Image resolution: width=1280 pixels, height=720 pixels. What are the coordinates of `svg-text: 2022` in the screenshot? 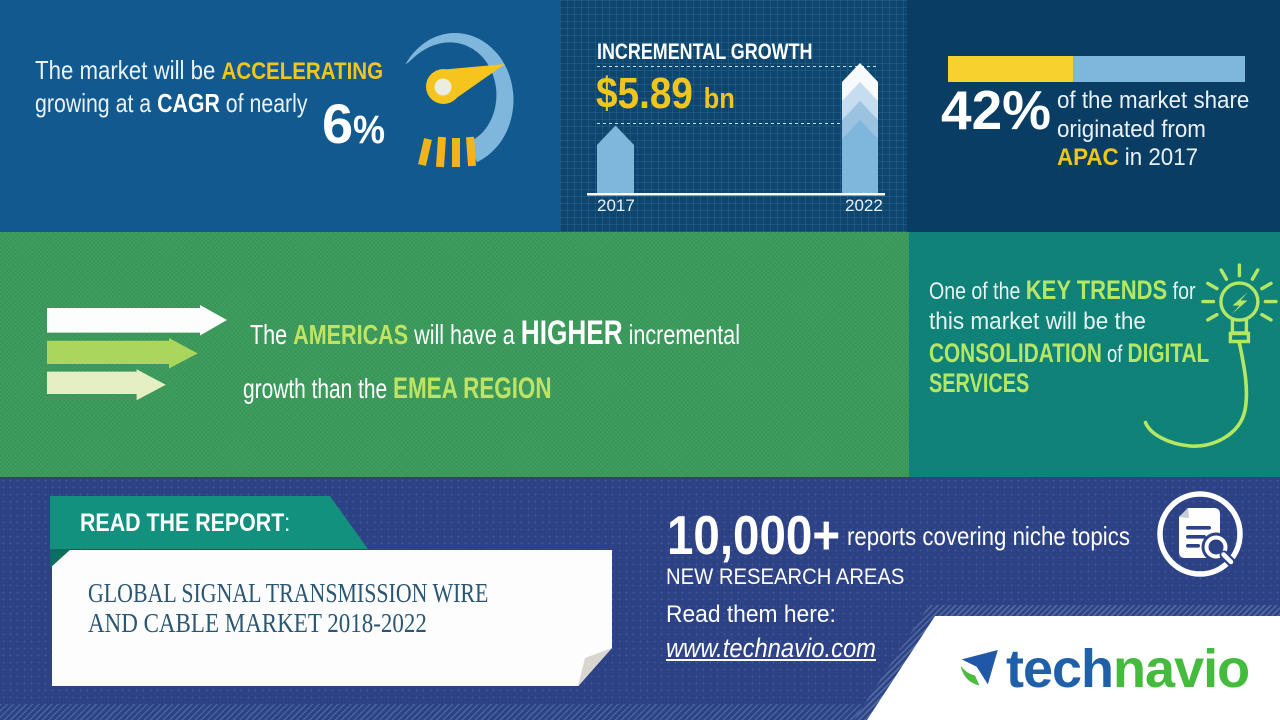 It's located at (864, 205).